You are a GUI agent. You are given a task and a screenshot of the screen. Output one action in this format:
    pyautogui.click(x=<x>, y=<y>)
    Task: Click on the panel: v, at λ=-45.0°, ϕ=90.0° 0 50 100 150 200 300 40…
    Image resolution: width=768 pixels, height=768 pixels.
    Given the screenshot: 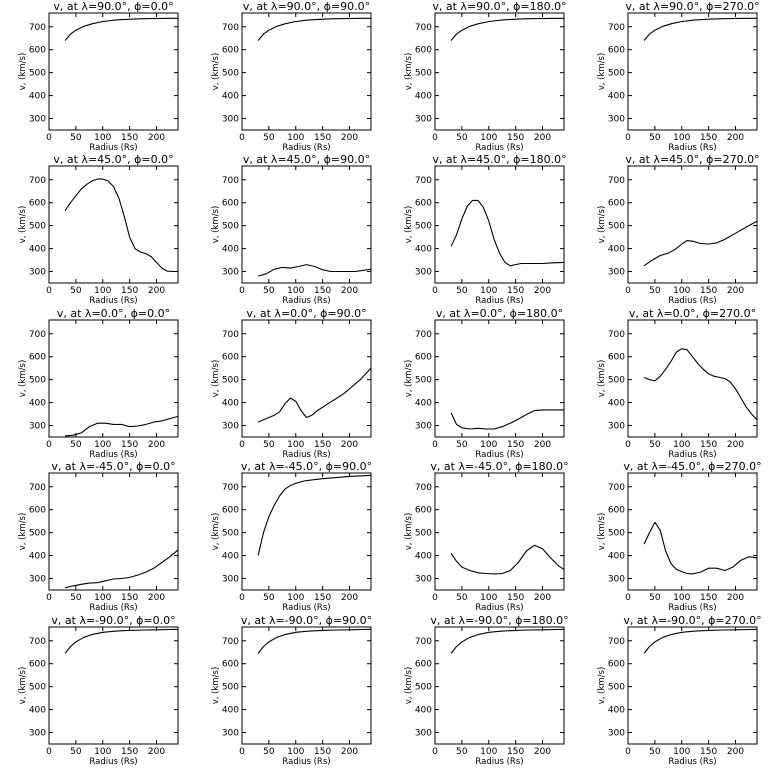 What is the action you would take?
    pyautogui.click(x=291, y=536)
    